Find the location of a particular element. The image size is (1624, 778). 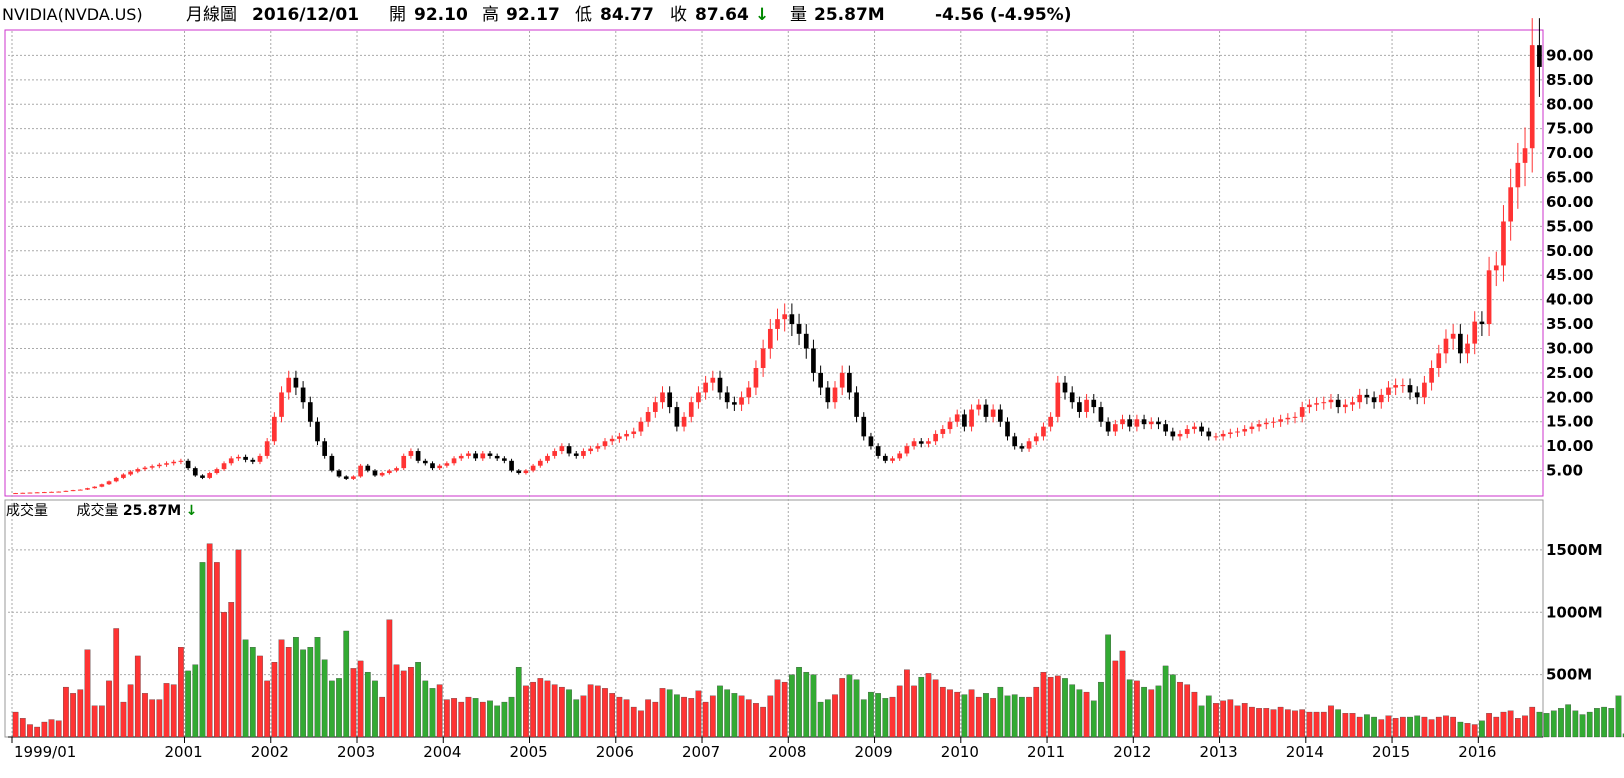

price-tick-label: 40.00 is located at coordinates (1569, 300).